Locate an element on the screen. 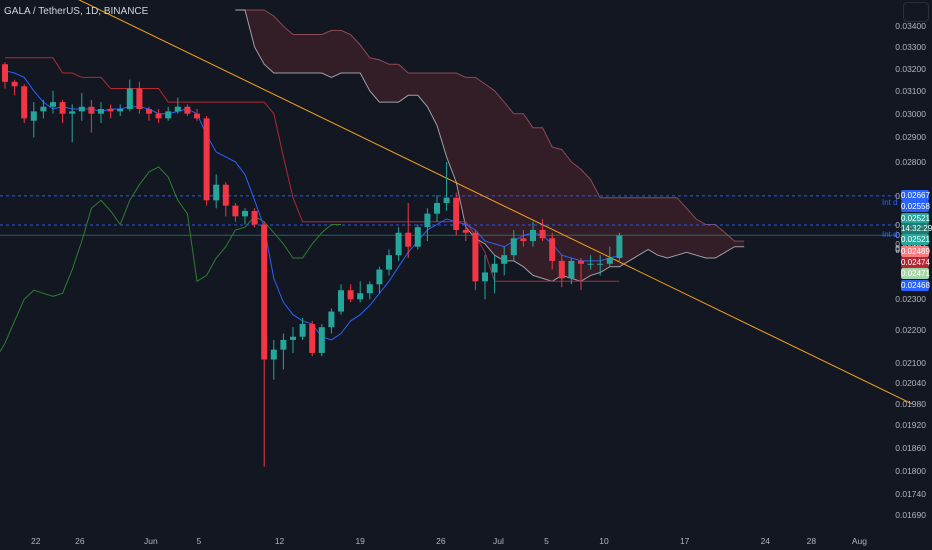  price-tick-label: 0.03100 is located at coordinates (910, 90).